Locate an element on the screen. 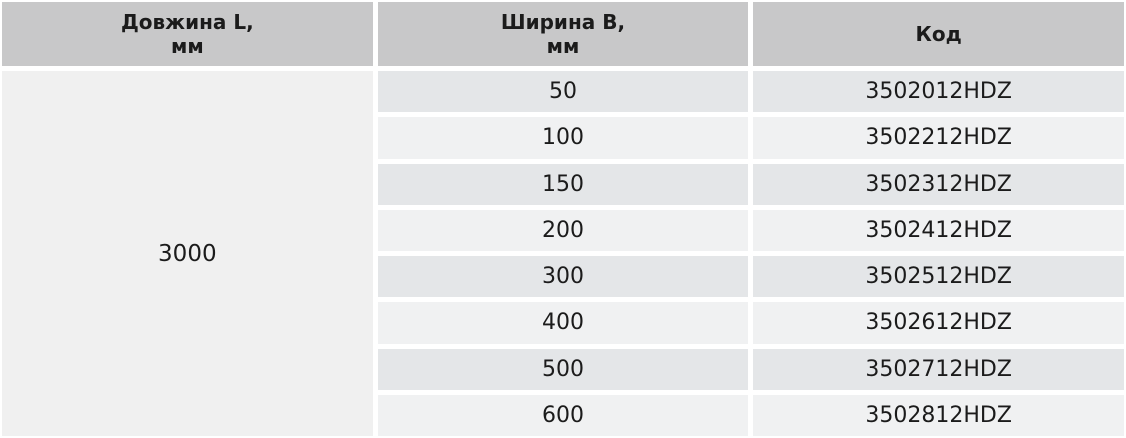 This screenshot has width=1126, height=438. code-cell: 3502512HDZ is located at coordinates (938, 277).